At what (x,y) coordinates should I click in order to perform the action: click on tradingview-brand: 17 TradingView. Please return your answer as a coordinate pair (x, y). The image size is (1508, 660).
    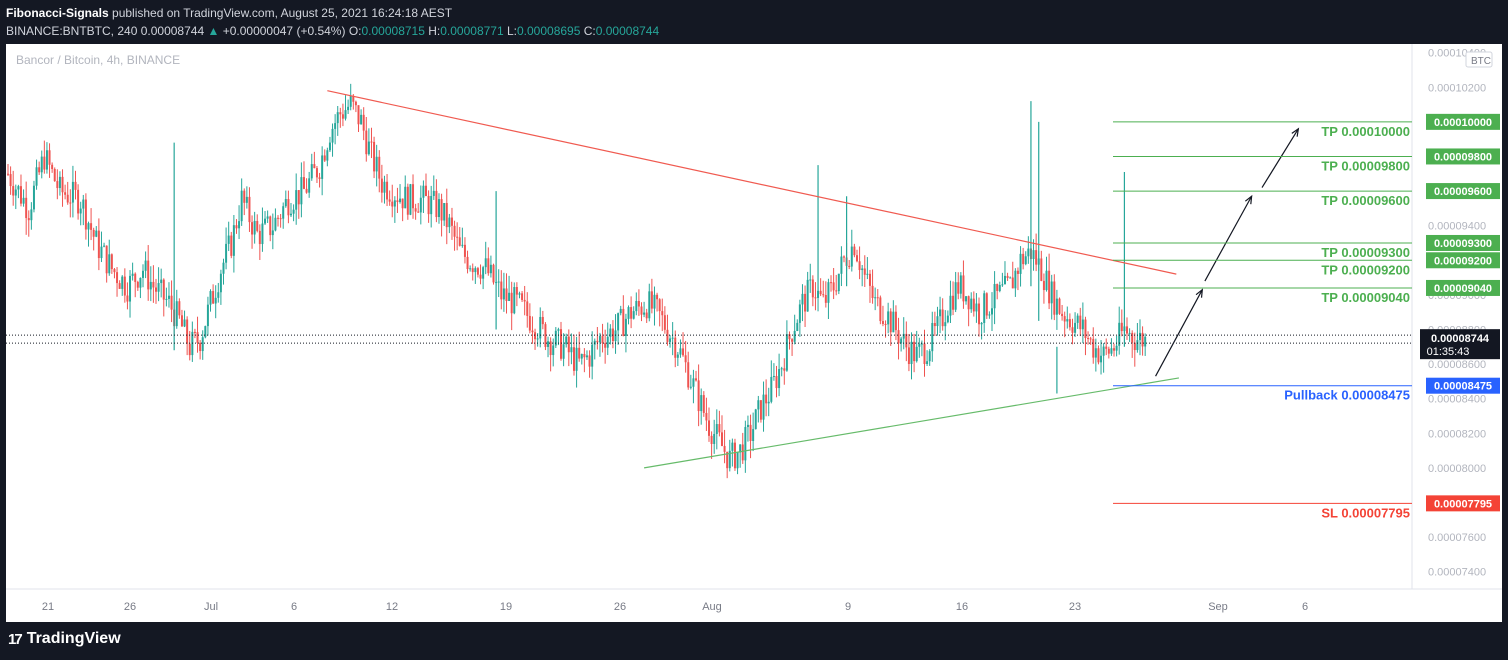
    Looking at the image, I should click on (64, 639).